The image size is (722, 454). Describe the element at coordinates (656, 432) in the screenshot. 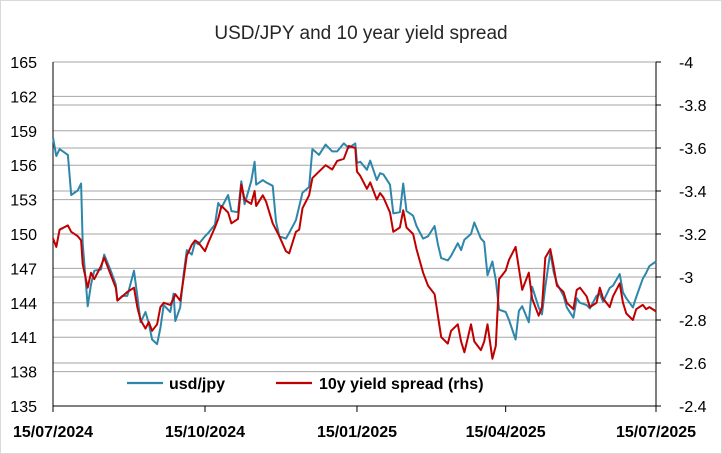

I see `x-tick-label-15-07-2025: 15/07/2025` at that location.